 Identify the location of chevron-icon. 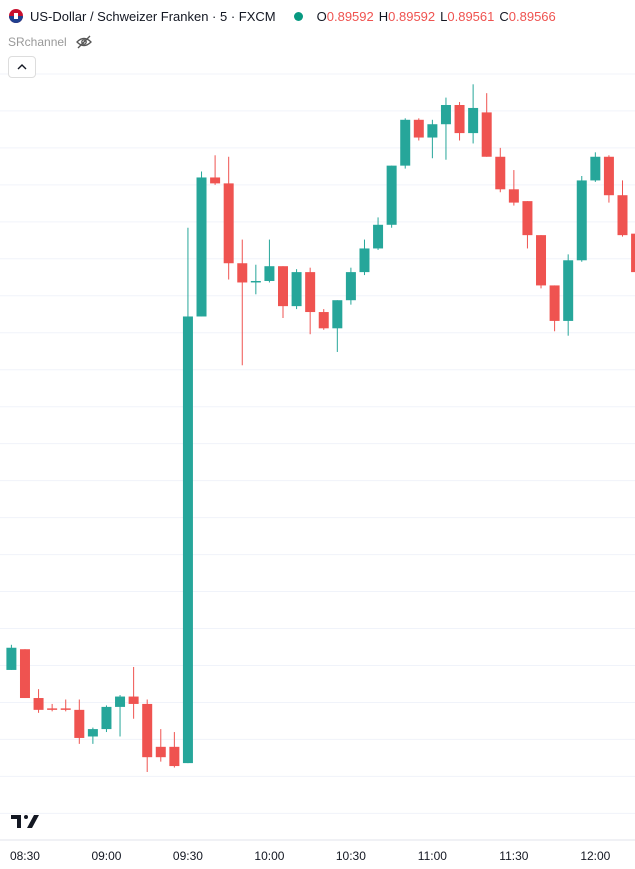
(22, 67).